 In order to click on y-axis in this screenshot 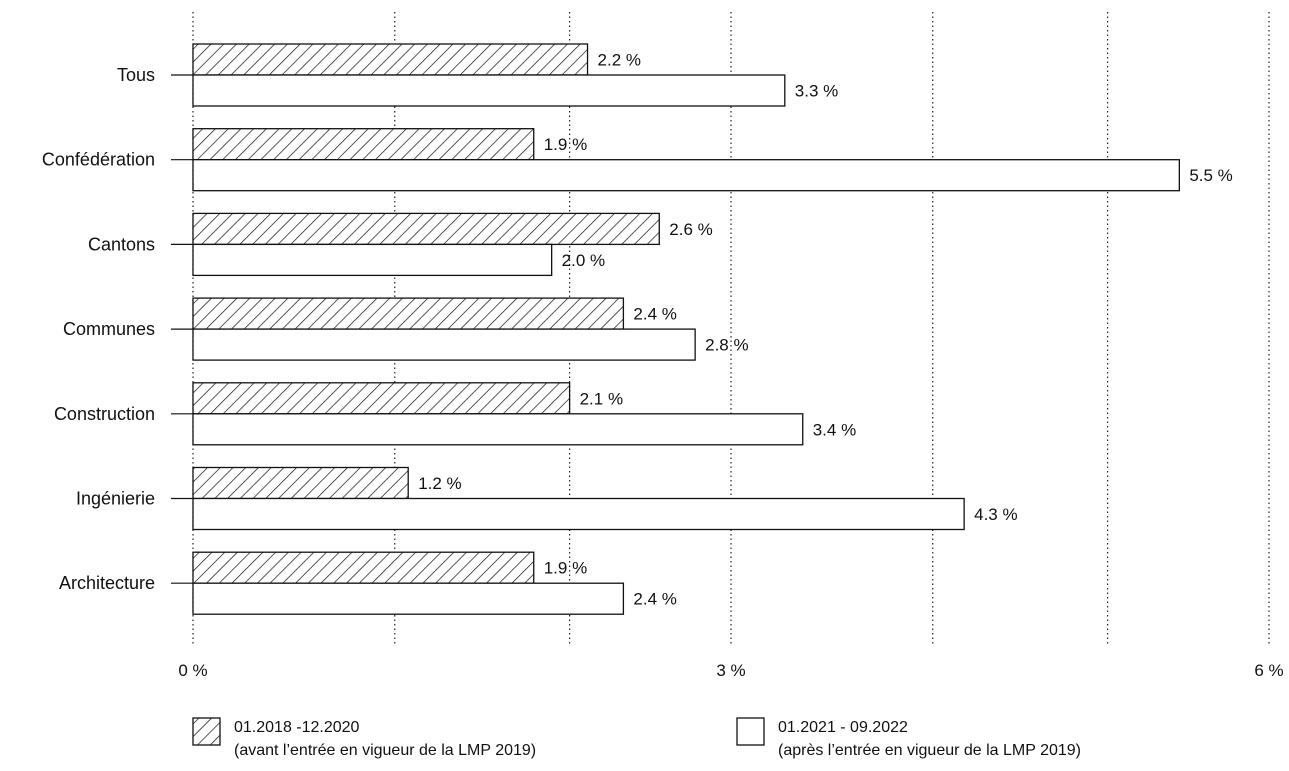, I will do `click(182, 329)`.